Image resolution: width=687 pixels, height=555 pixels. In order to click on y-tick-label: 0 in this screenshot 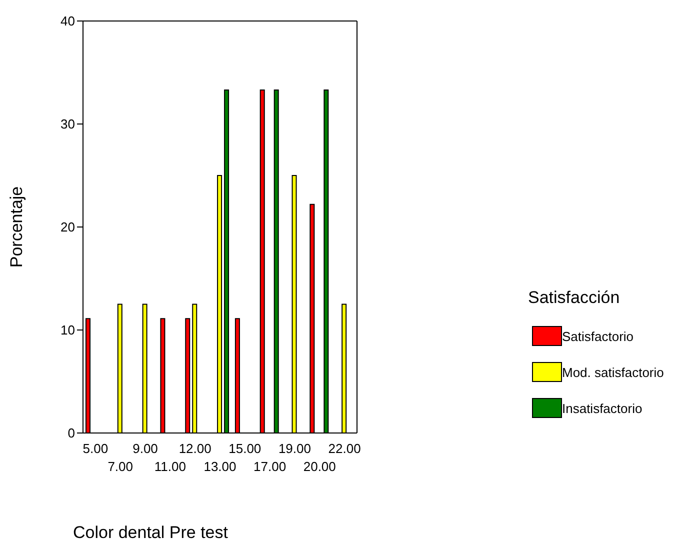, I will do `click(71, 433)`.